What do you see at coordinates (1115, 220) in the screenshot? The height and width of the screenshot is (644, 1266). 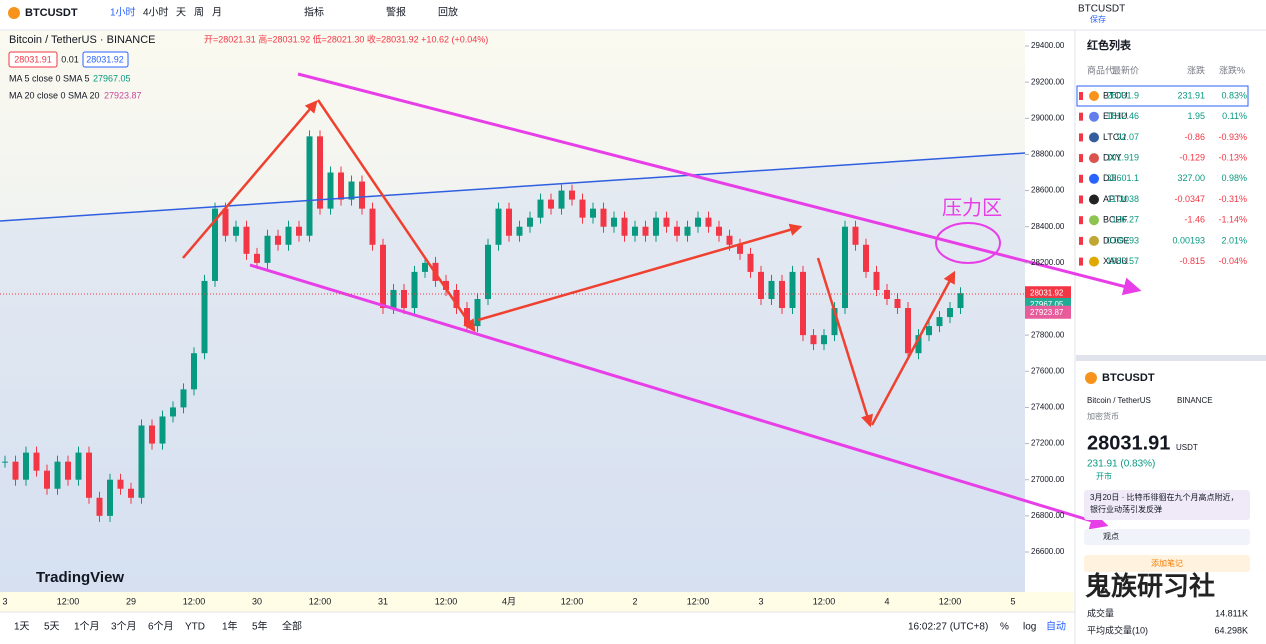 I see `cell: BCHF` at bounding box center [1115, 220].